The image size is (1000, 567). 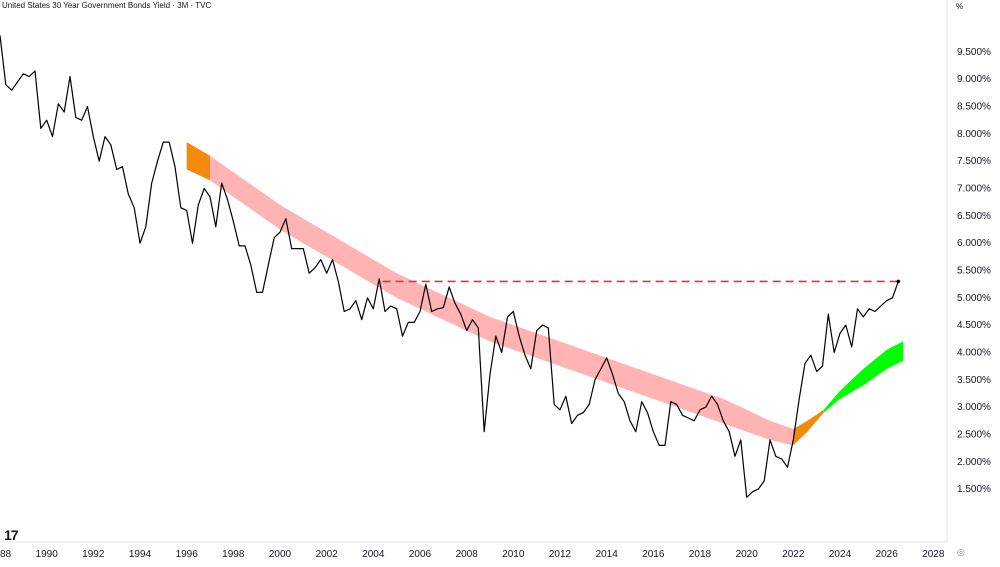 What do you see at coordinates (974, 353) in the screenshot?
I see `y-tick-label: 4.000%` at bounding box center [974, 353].